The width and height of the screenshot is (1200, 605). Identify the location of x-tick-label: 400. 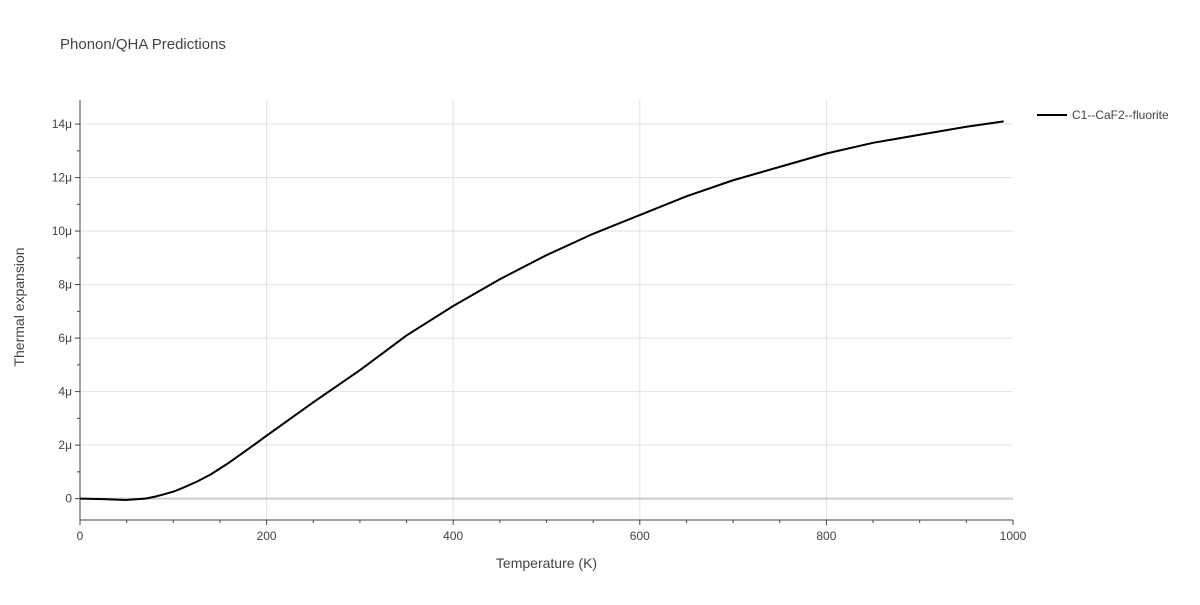
(453, 536).